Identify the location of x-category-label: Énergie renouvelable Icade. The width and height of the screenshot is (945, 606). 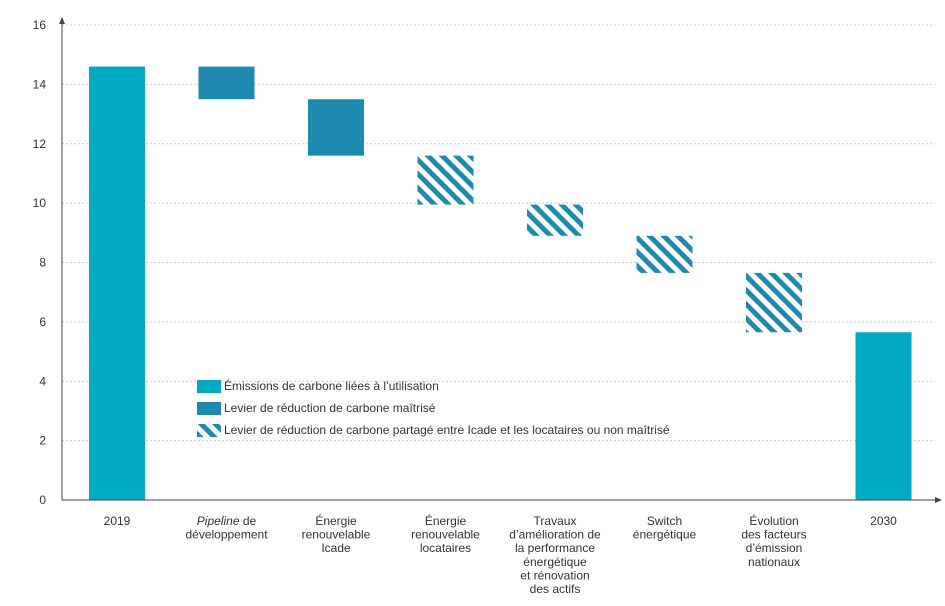
(336, 534).